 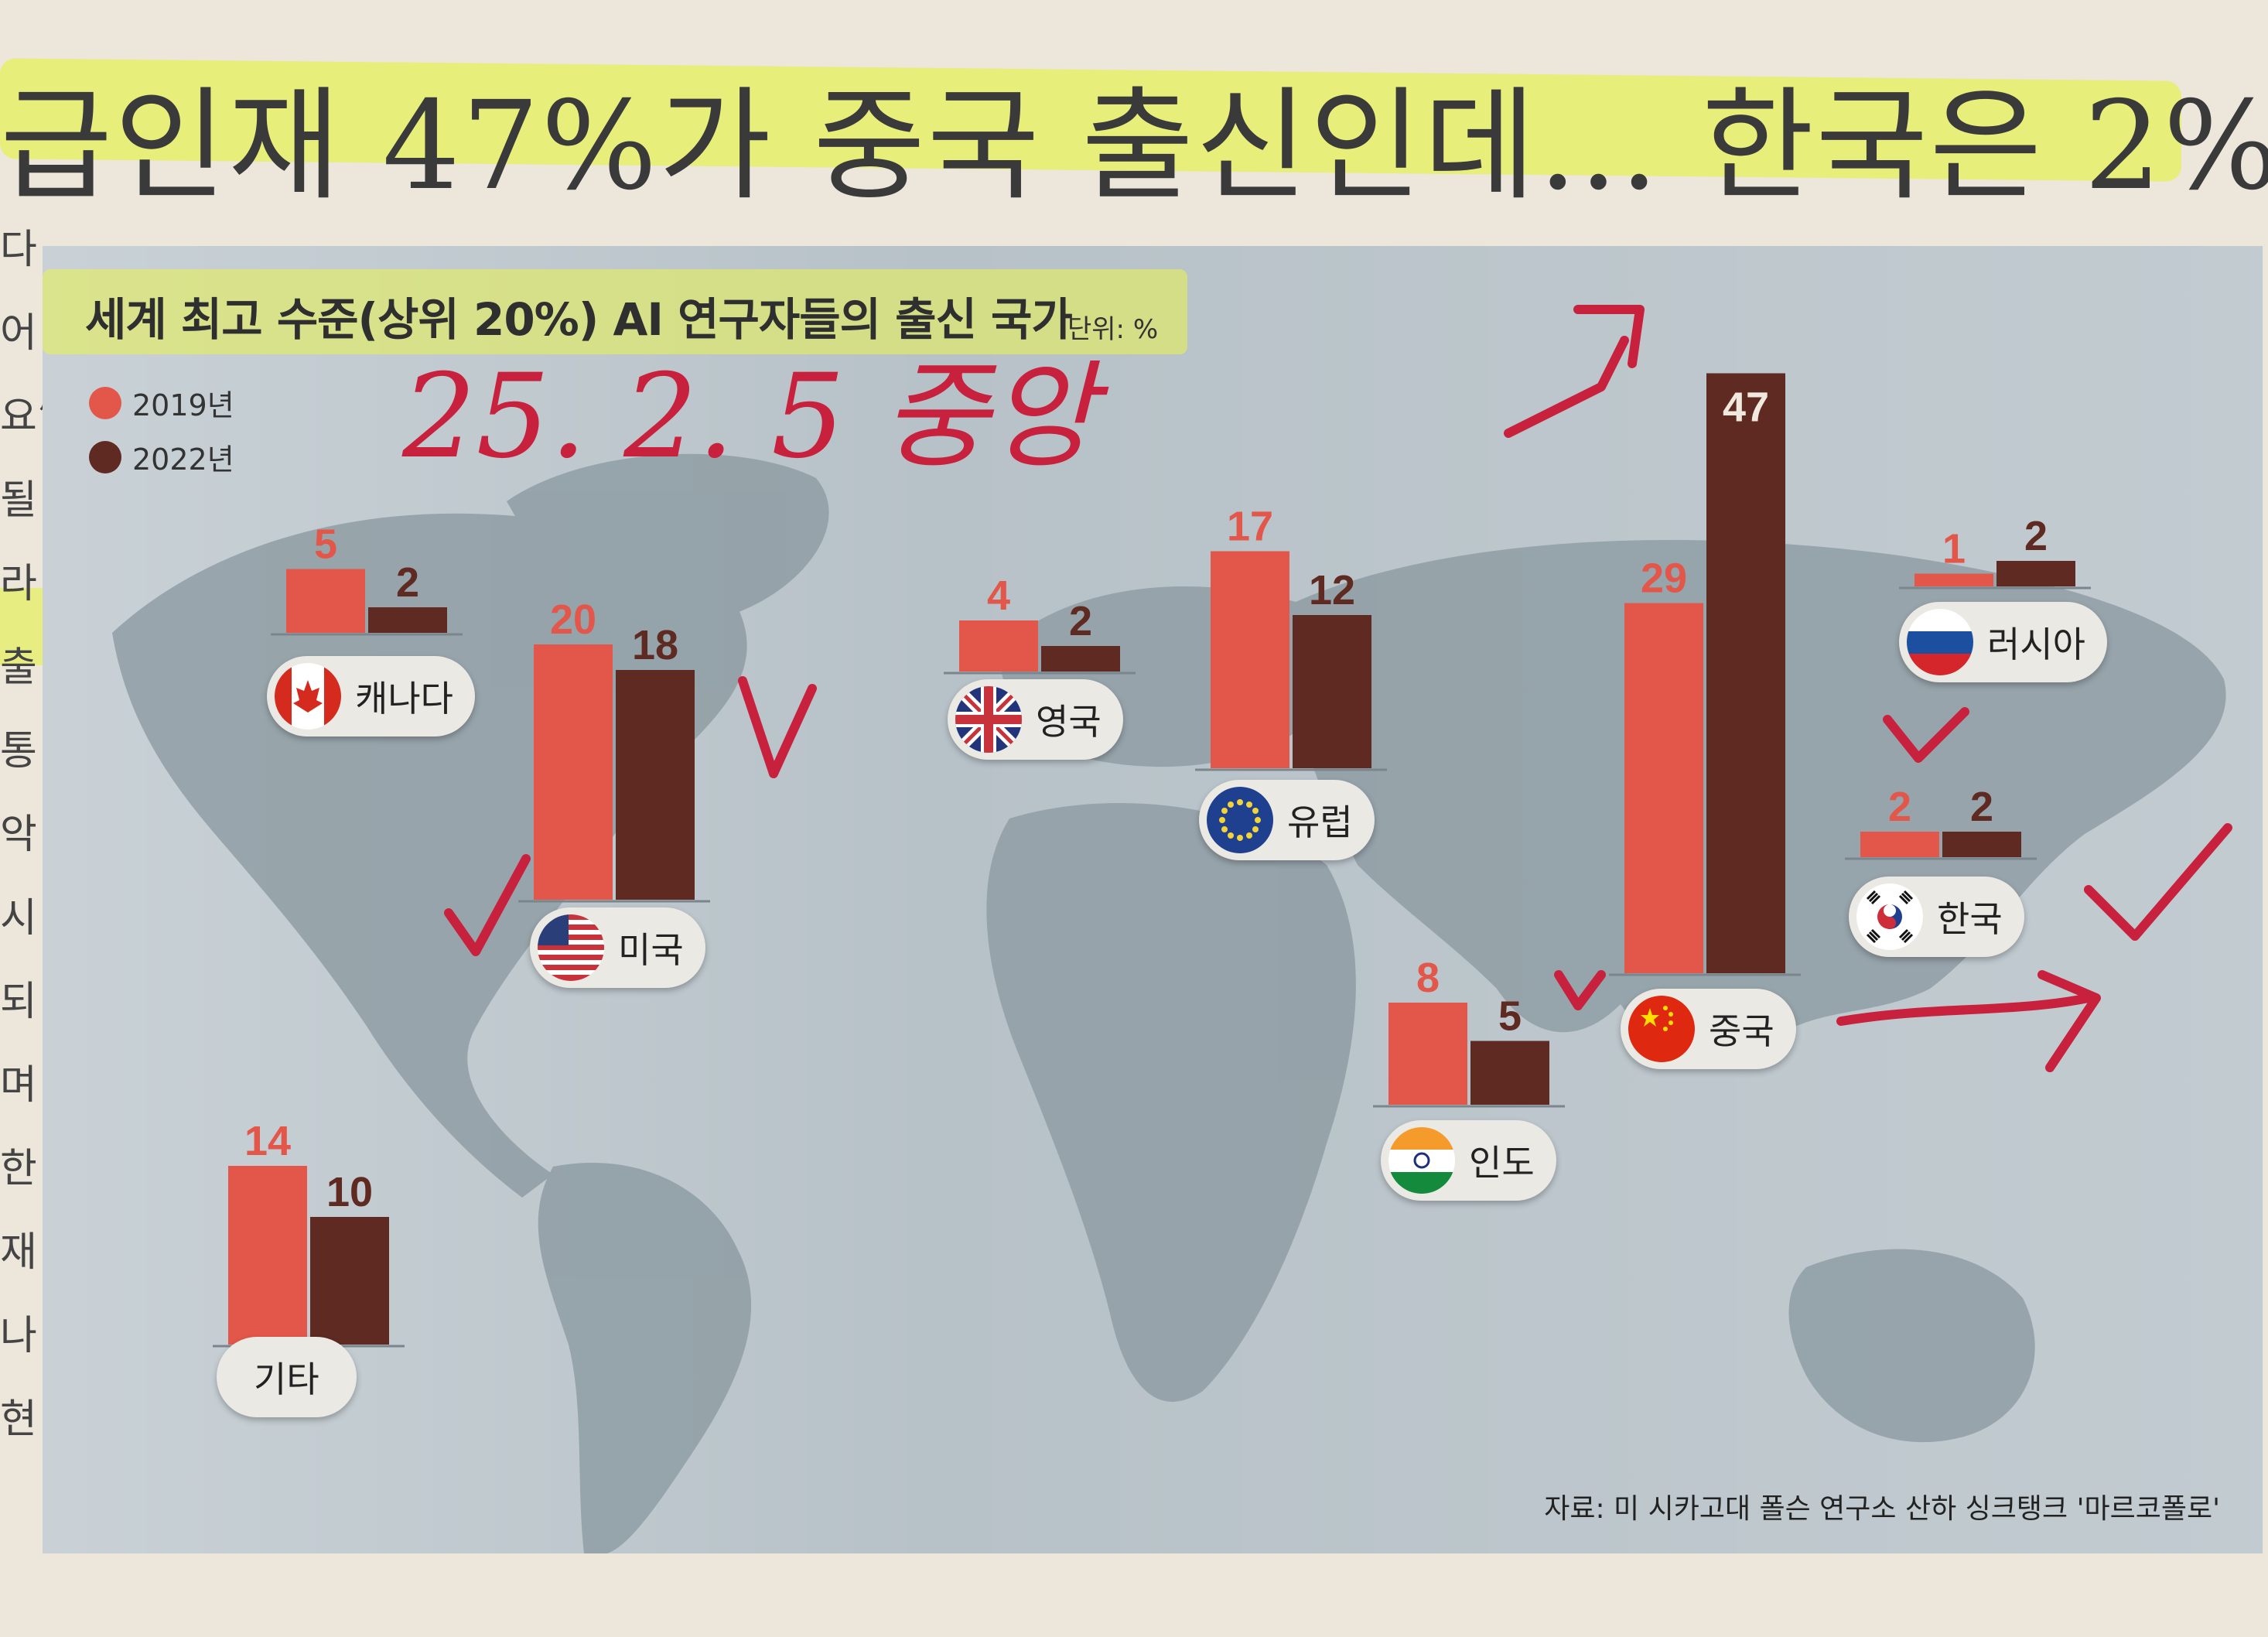 What do you see at coordinates (1900, 807) in the screenshot?
I see `value-label-6-0: 2` at bounding box center [1900, 807].